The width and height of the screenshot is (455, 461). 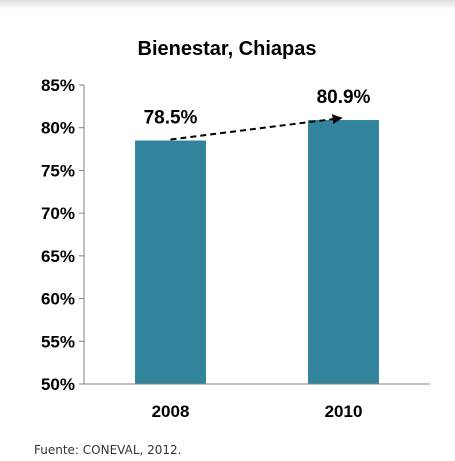 What do you see at coordinates (108, 450) in the screenshot?
I see `source-note: Fuente: CONEVAL, 2012.` at bounding box center [108, 450].